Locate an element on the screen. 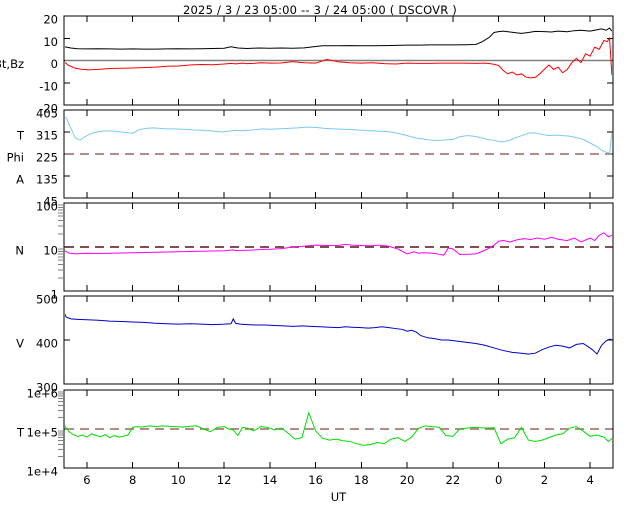 The image size is (640, 512). xaxis-tick-label: 8 is located at coordinates (132, 480).